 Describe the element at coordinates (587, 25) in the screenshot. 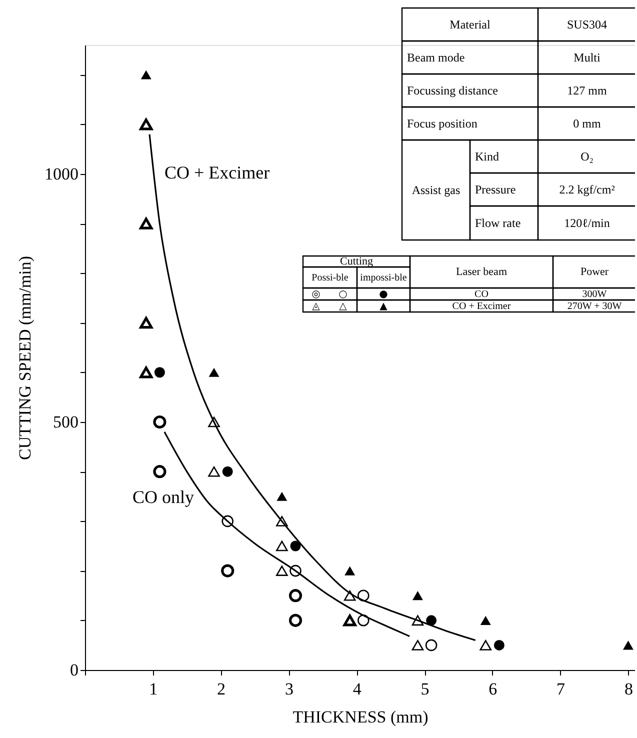

I see `text: SUS304` at that location.